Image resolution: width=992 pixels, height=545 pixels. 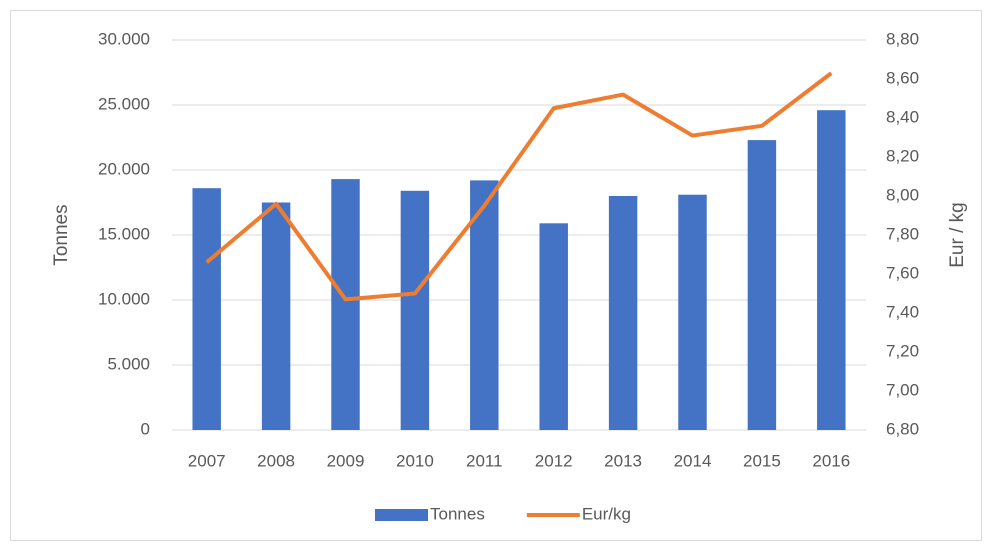 What do you see at coordinates (902, 311) in the screenshot?
I see `y2-tick-label: 7,40` at bounding box center [902, 311].